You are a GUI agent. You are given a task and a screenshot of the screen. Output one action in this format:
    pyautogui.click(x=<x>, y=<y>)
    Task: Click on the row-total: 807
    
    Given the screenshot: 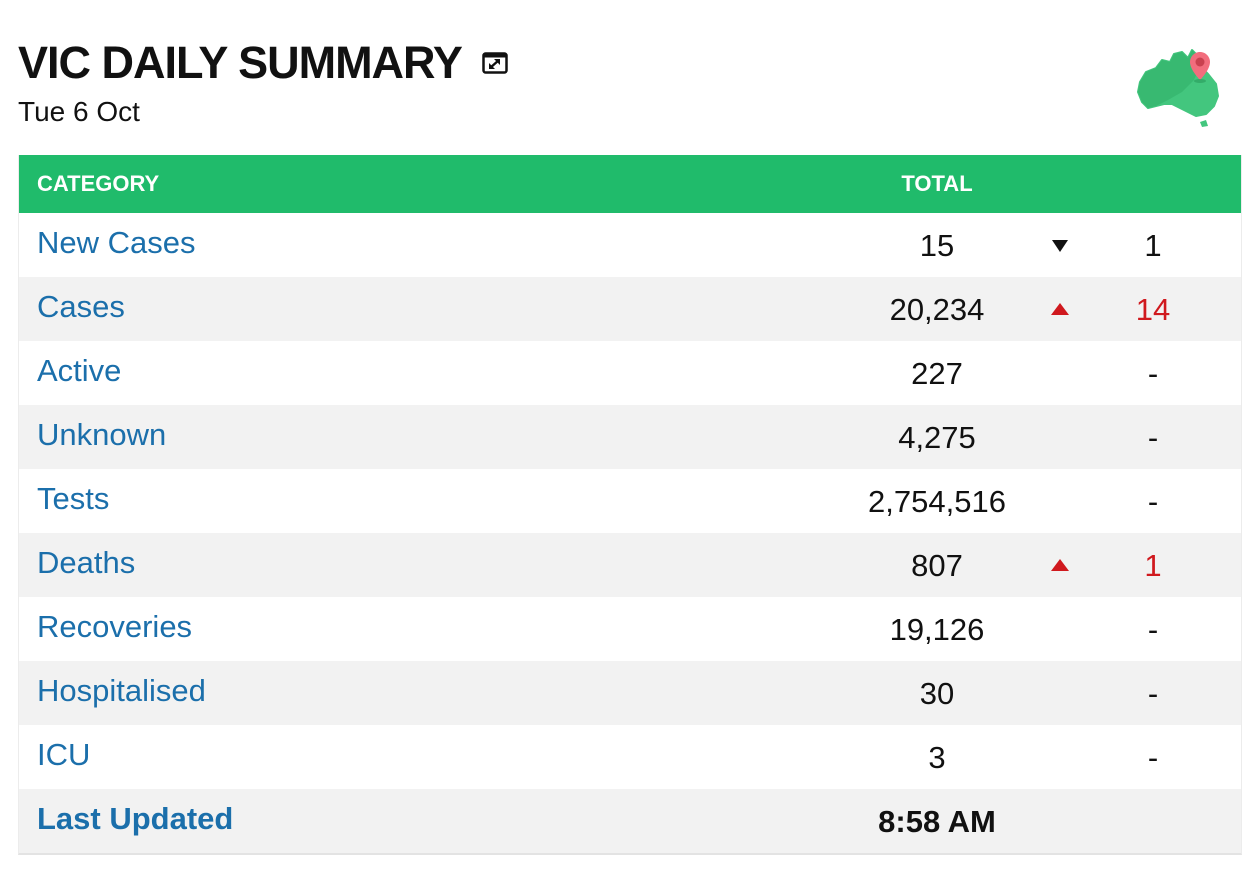 What is the action you would take?
    pyautogui.click(x=937, y=565)
    